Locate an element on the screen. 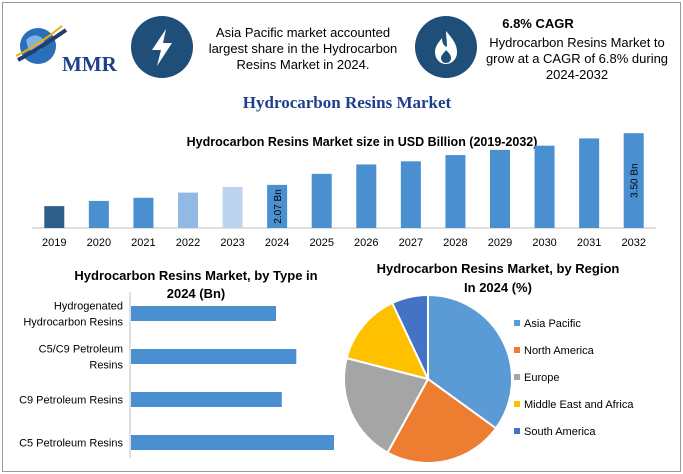 This screenshot has width=683, height=474. bar-2019 is located at coordinates (54, 217).